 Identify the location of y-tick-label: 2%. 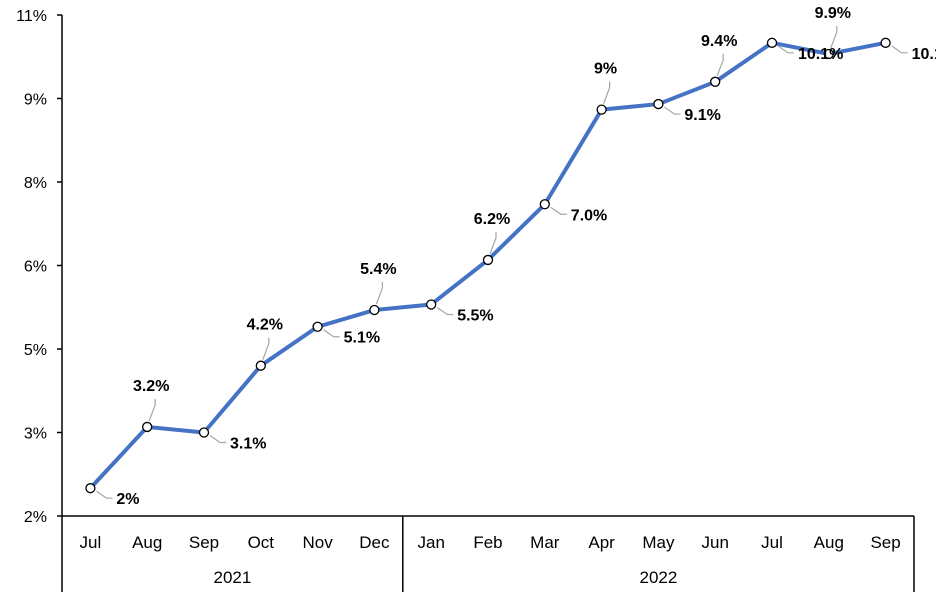
(35, 517).